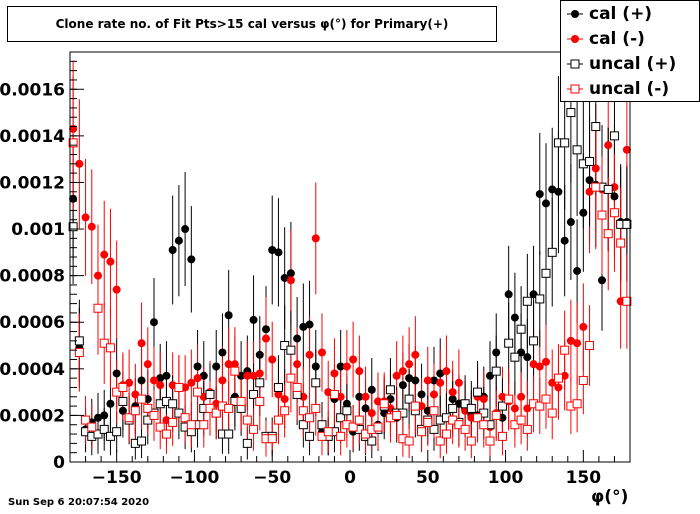 Image resolution: width=700 pixels, height=514 pixels. I want to click on legend-label: cal (+), so click(621, 14).